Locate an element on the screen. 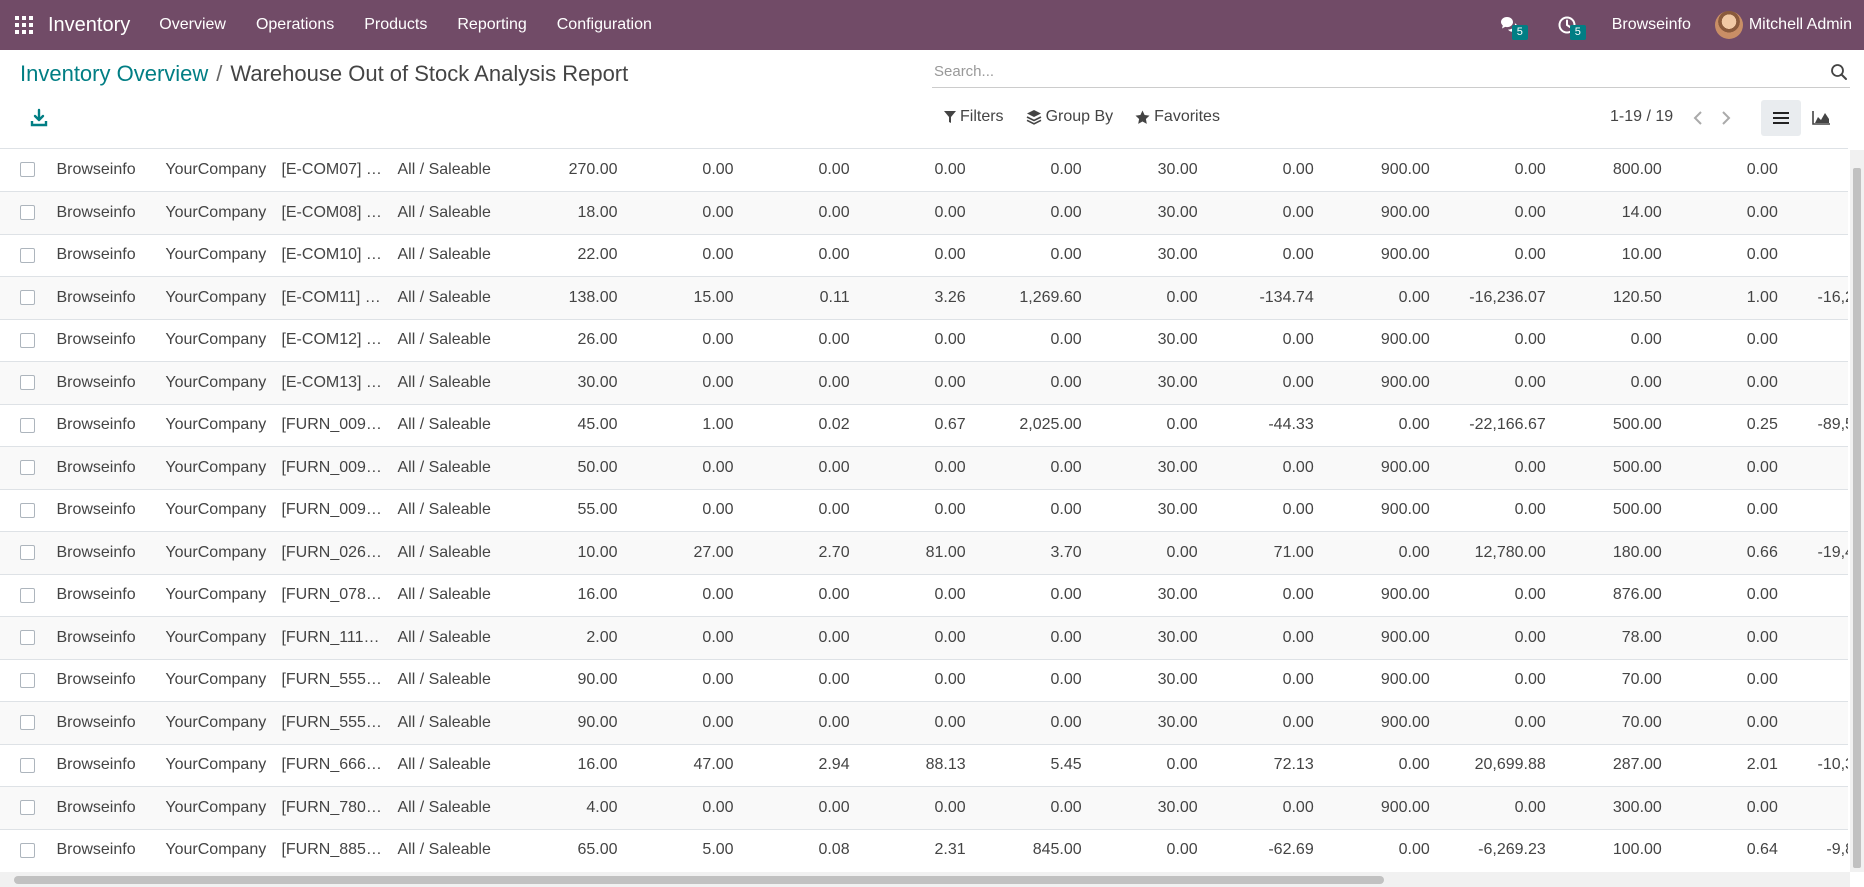 The height and width of the screenshot is (887, 1864). table-cell: Browseinfo is located at coordinates (105, 213).